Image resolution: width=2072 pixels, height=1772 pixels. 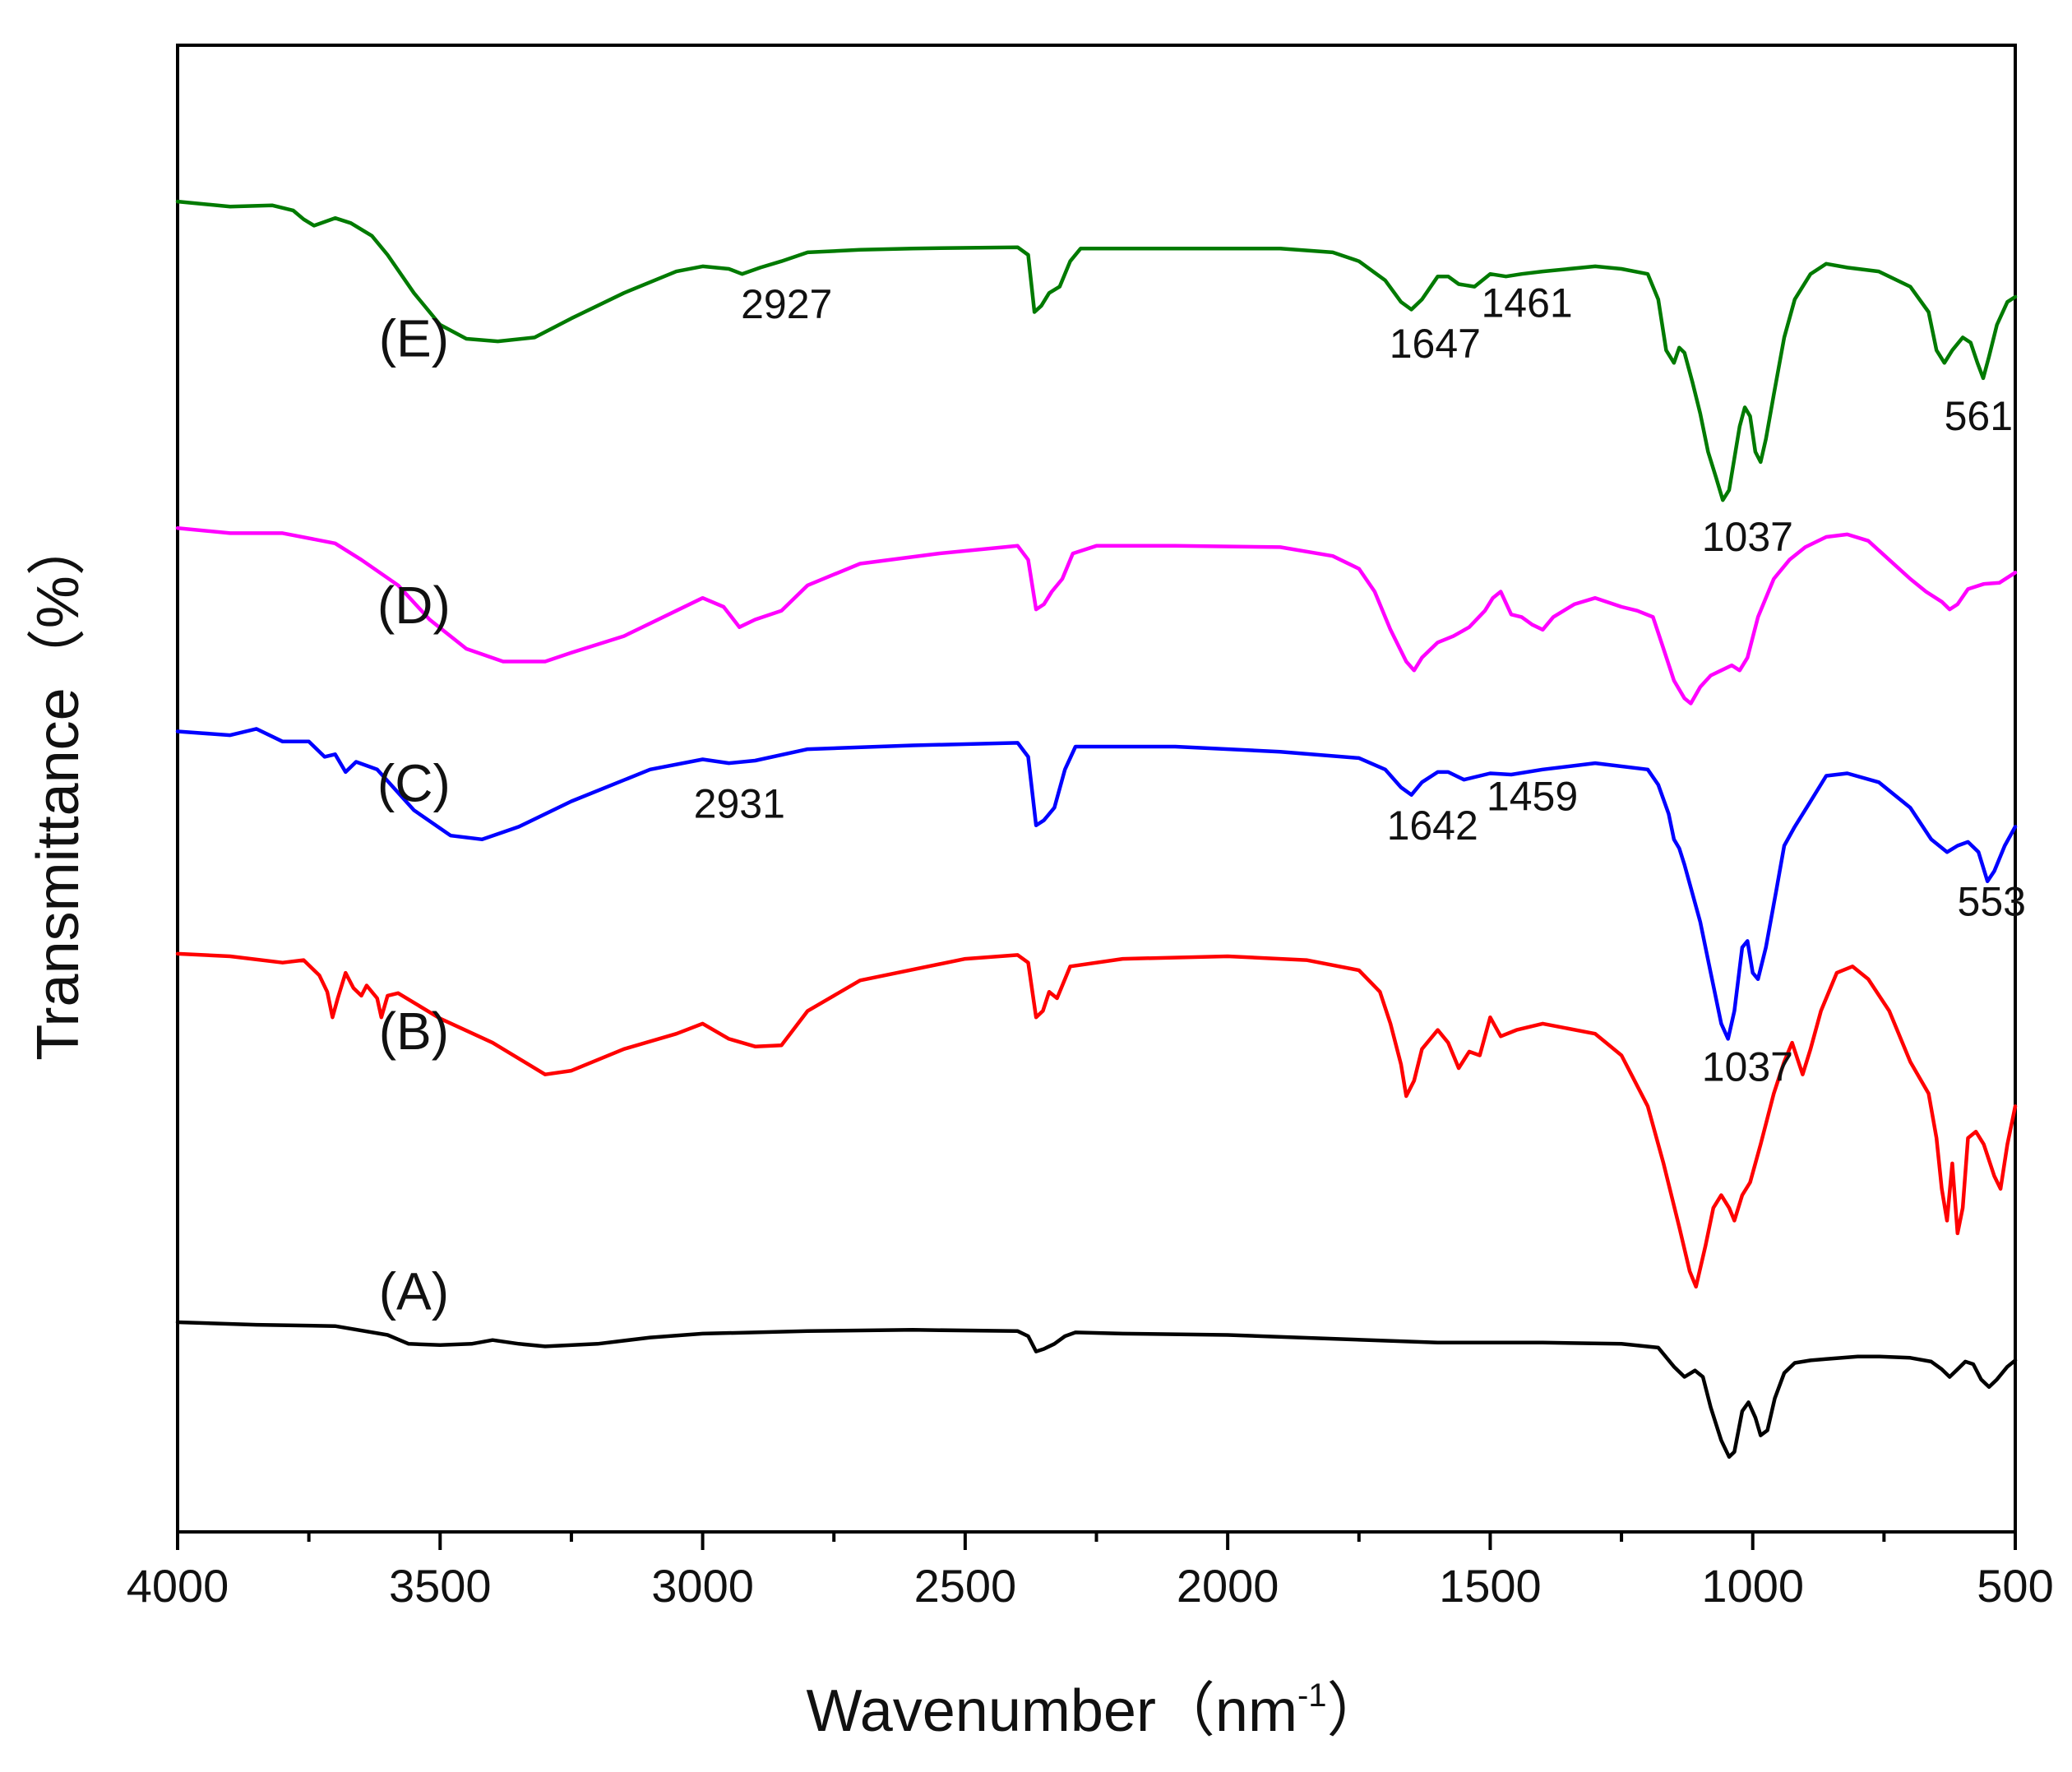 I want to click on series-label-a: (A), so click(x=414, y=1291).